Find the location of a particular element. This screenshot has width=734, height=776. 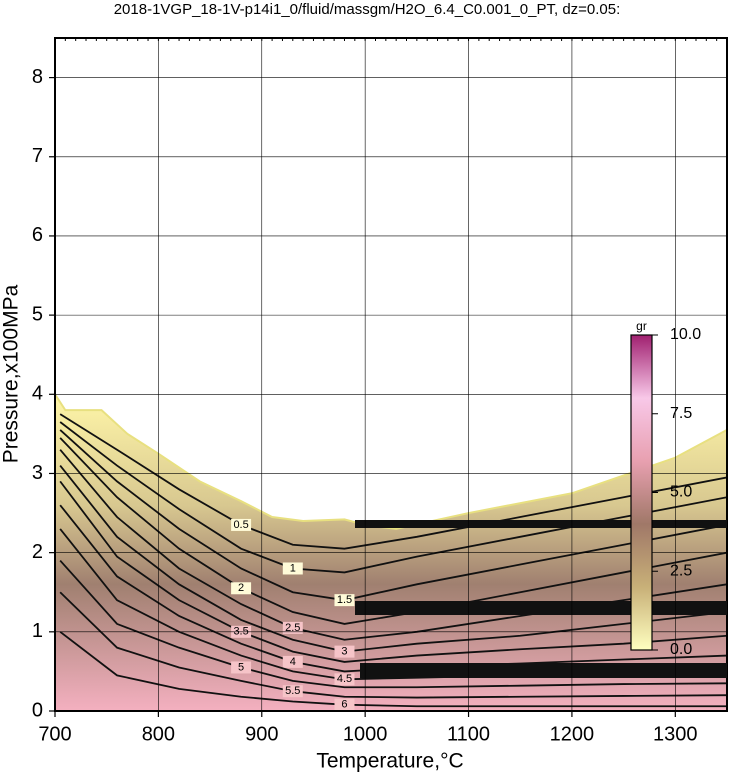

contour-label: 2.5 is located at coordinates (292, 628).